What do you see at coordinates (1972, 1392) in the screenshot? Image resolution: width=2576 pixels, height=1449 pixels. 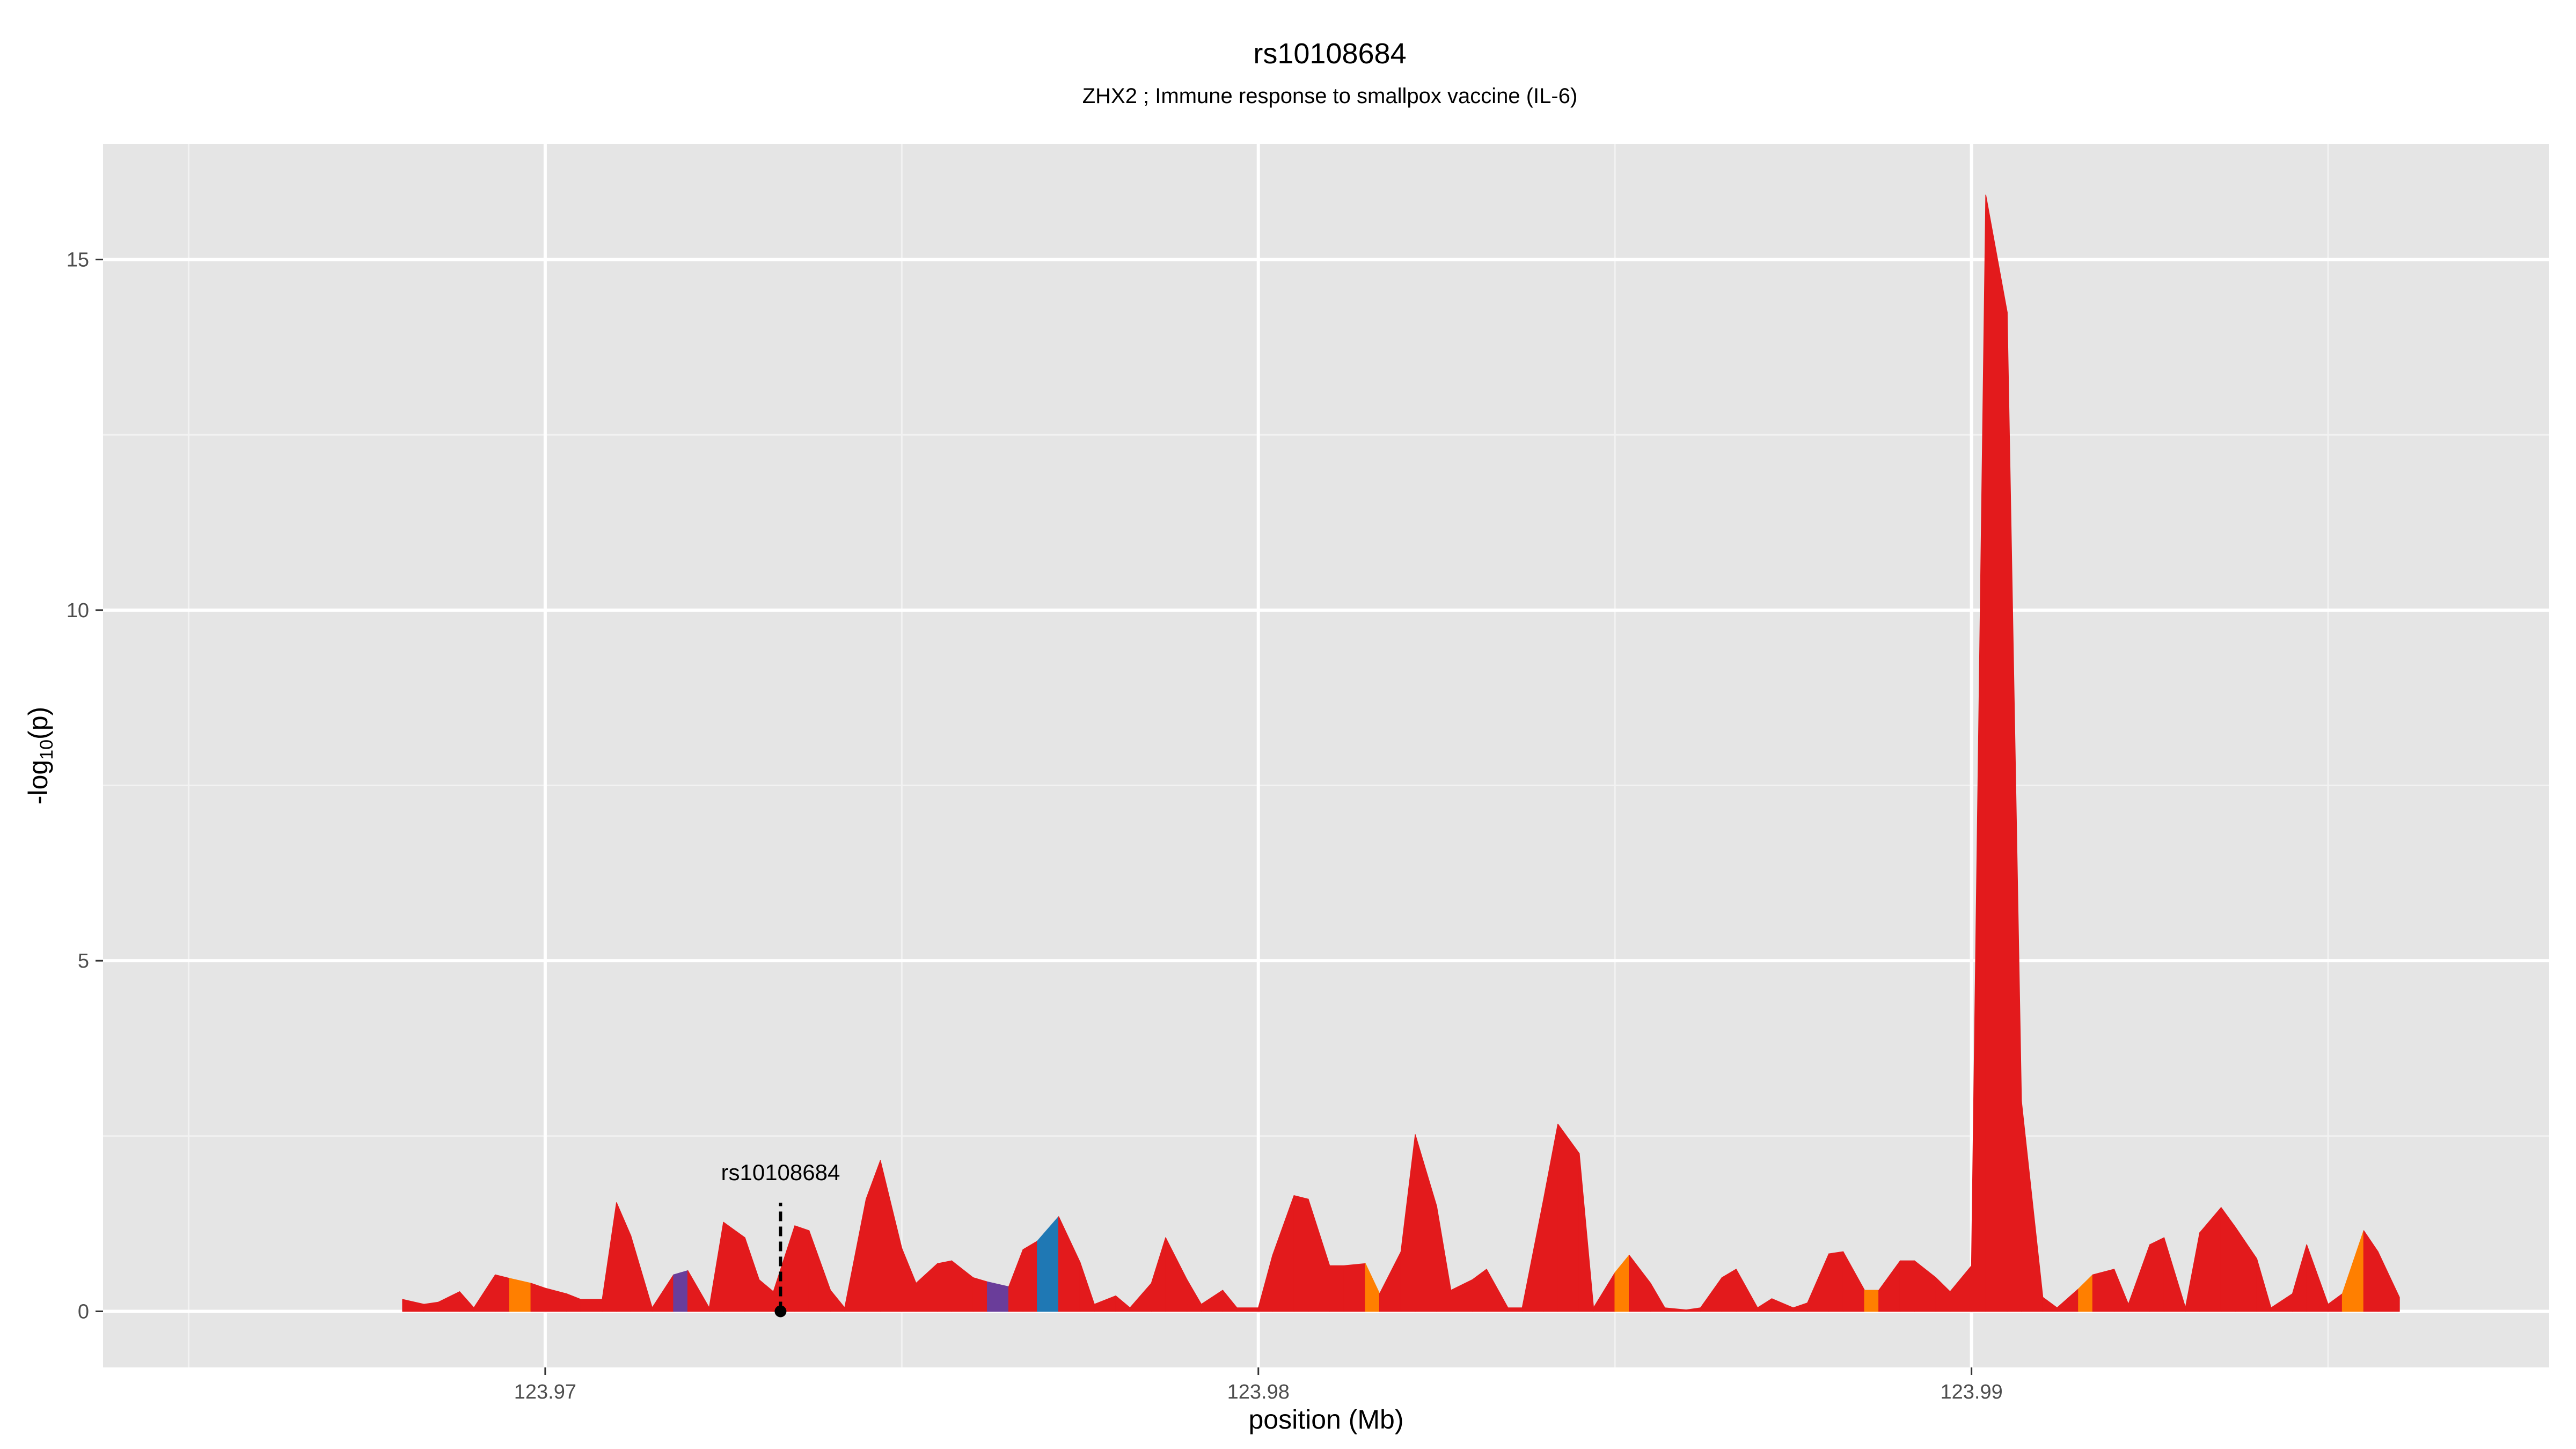 I see `x-tick-label: 123.99` at bounding box center [1972, 1392].